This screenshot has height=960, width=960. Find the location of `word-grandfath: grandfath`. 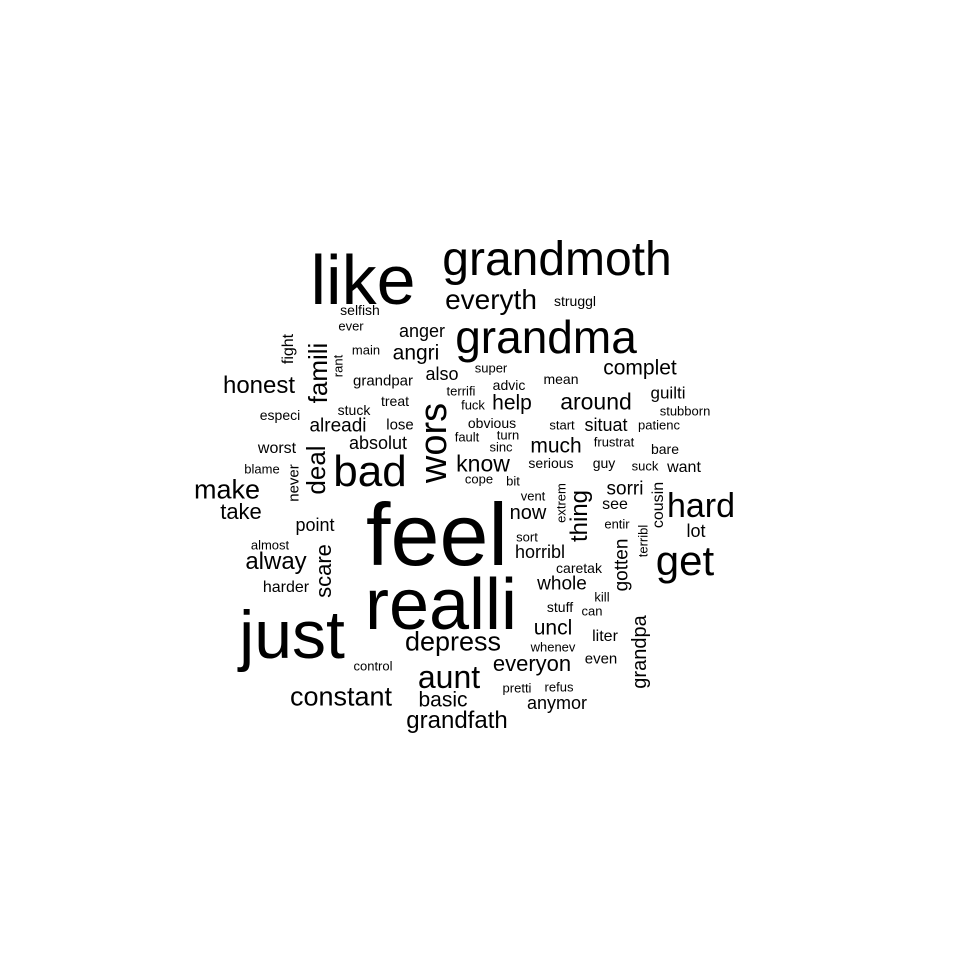

word-grandfath: grandfath is located at coordinates (457, 720).